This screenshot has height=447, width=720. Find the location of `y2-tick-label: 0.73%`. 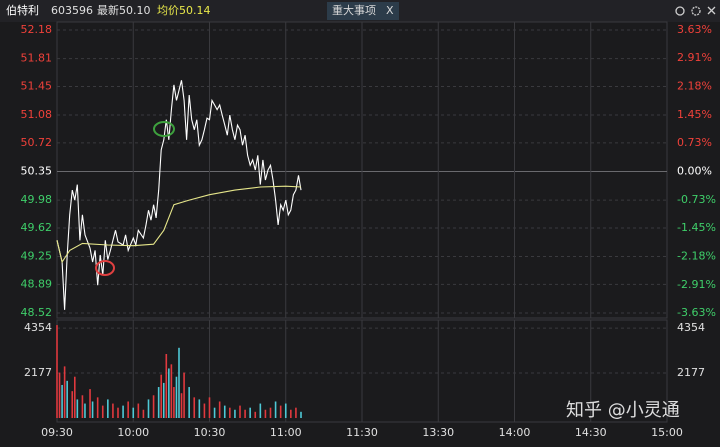

y2-tick-label: 0.73% is located at coordinates (694, 142).